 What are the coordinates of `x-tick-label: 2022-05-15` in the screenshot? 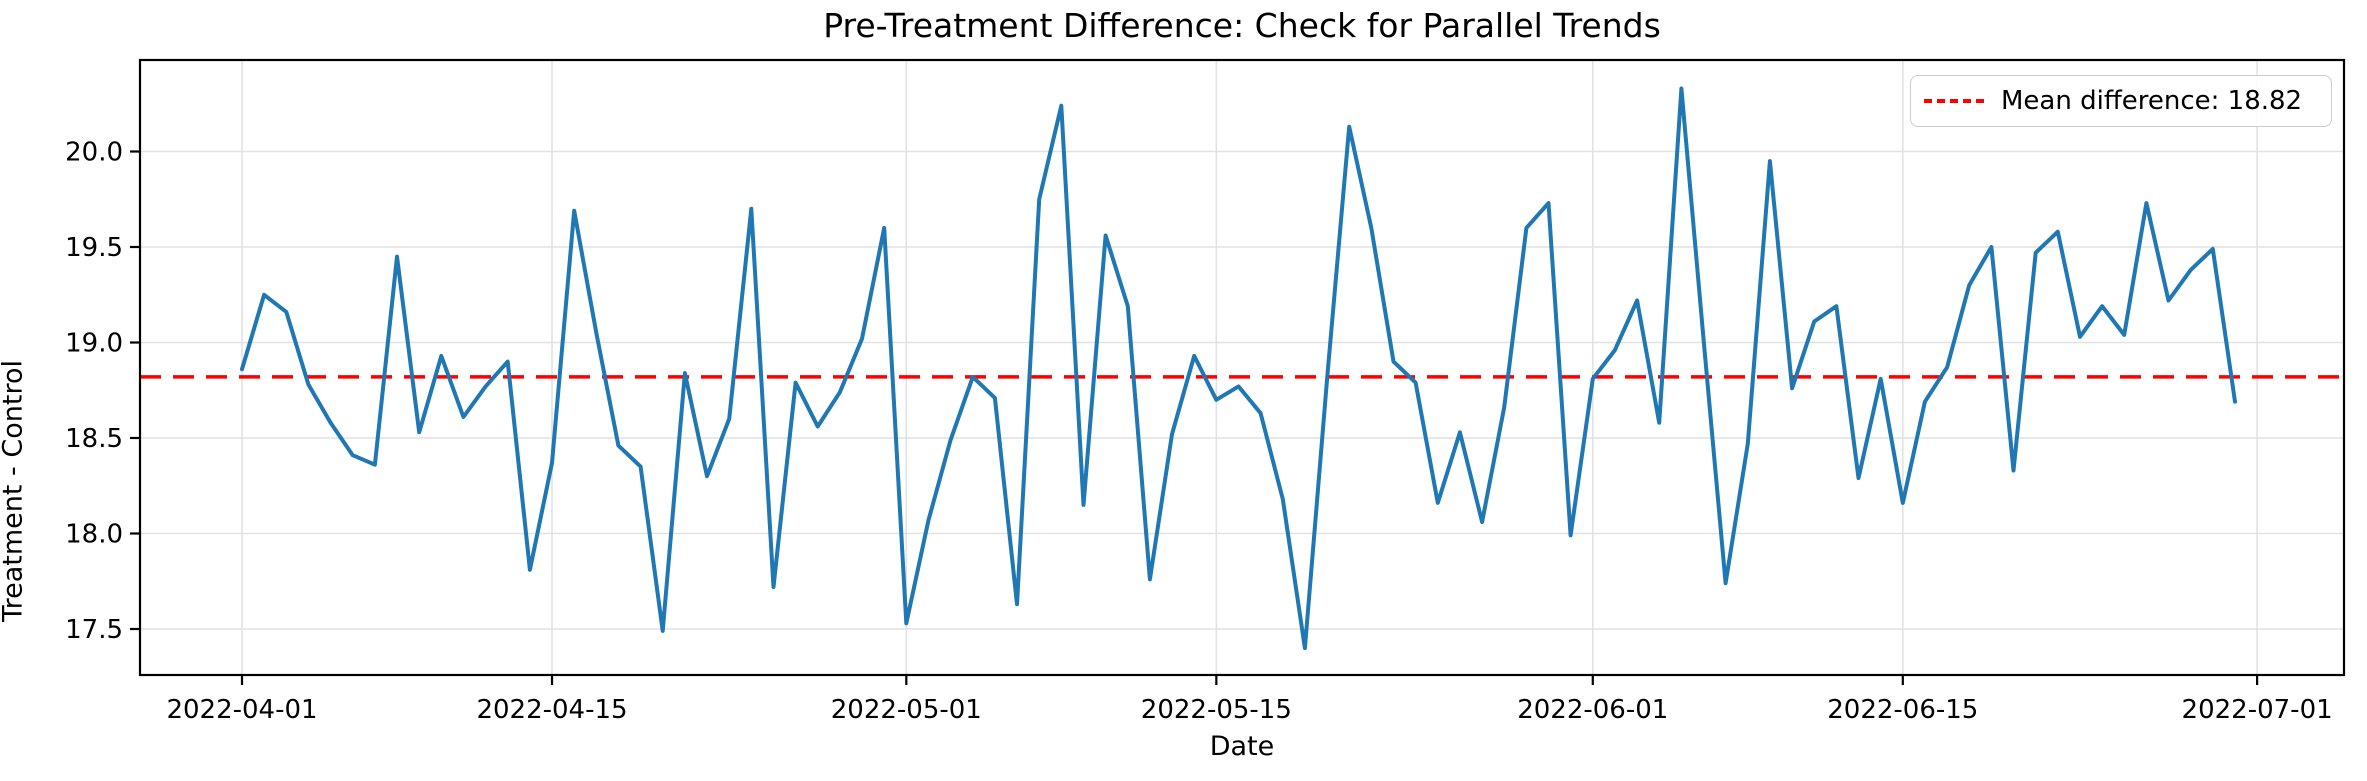 It's located at (1216, 710).